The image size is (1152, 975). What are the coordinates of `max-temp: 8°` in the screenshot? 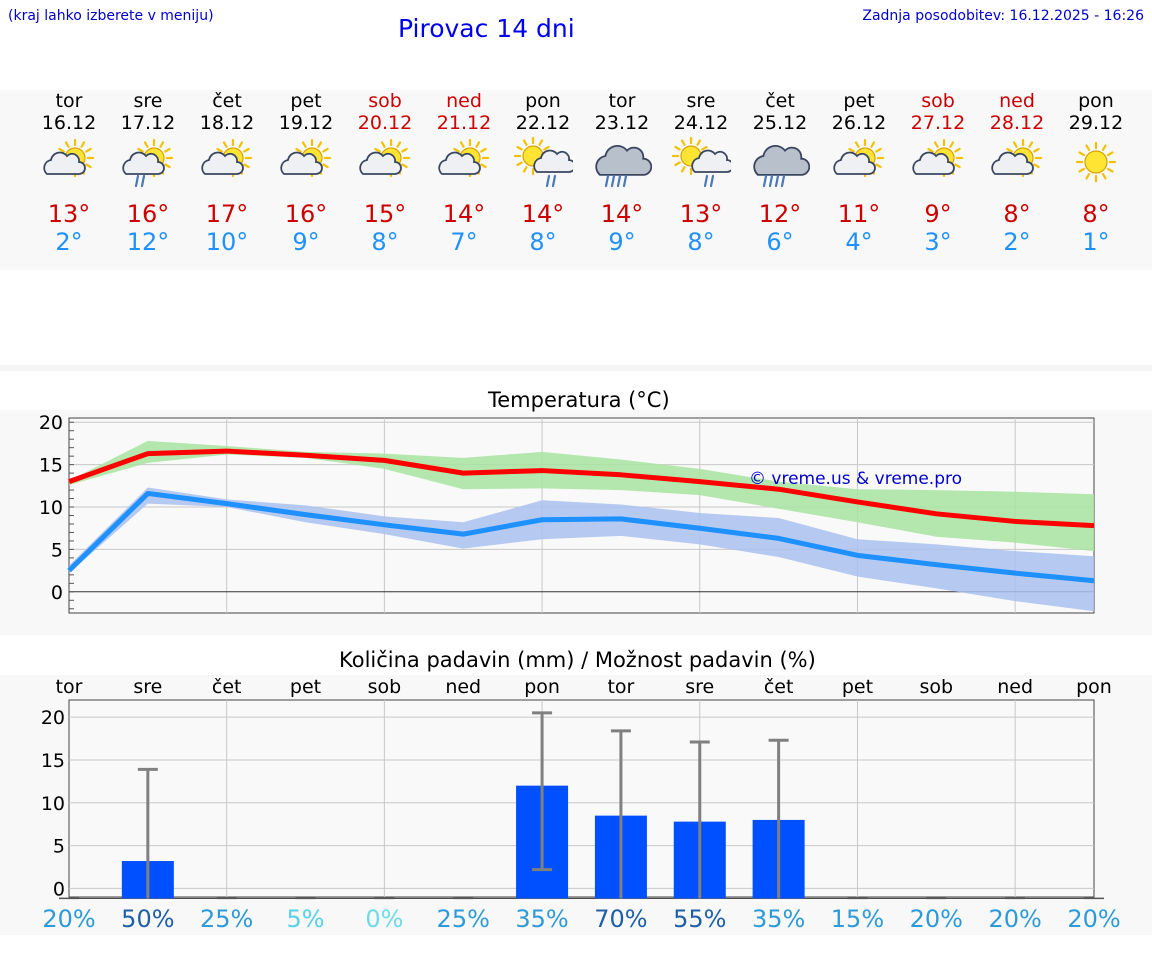 It's located at (1096, 214).